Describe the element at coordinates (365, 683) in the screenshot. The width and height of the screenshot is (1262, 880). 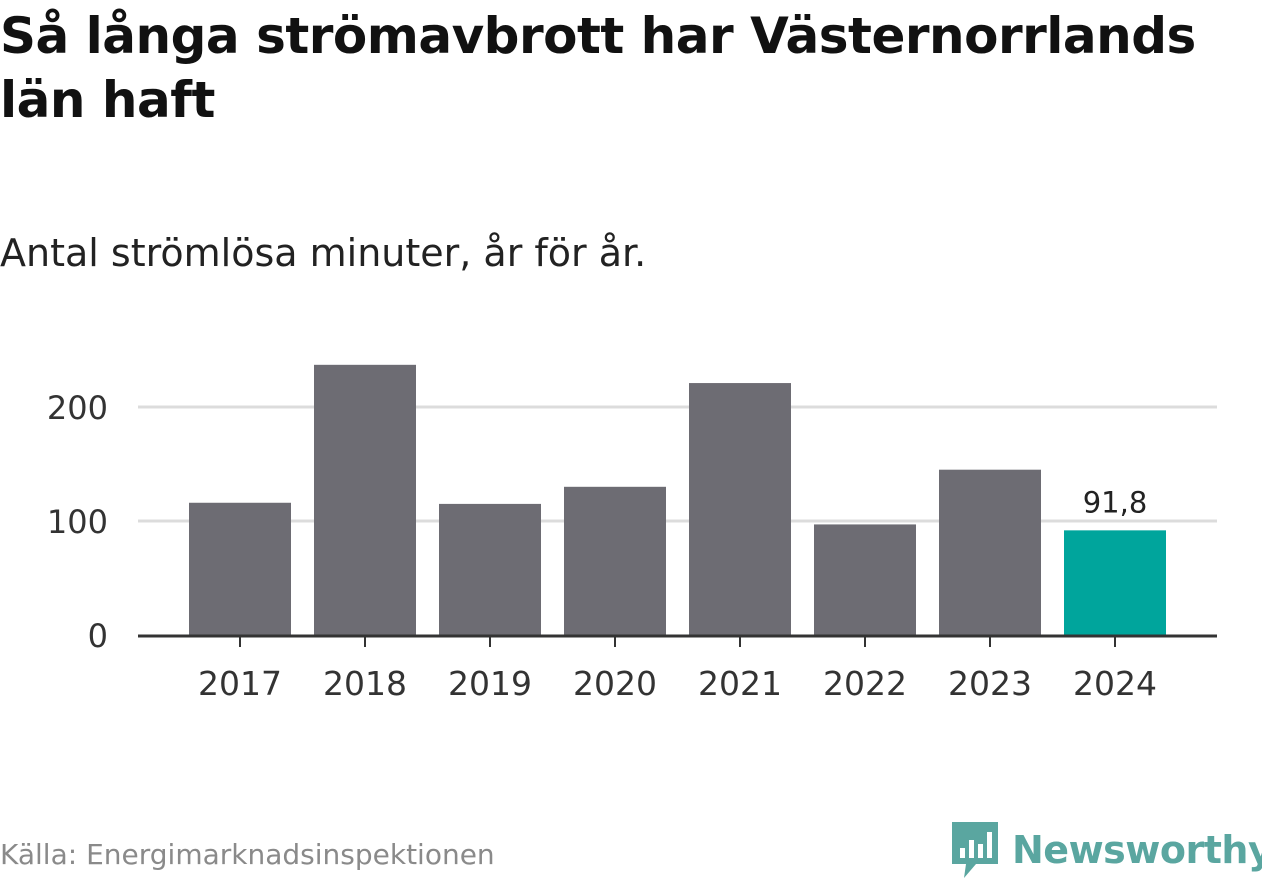
I see `x-tick-label: 2018` at that location.